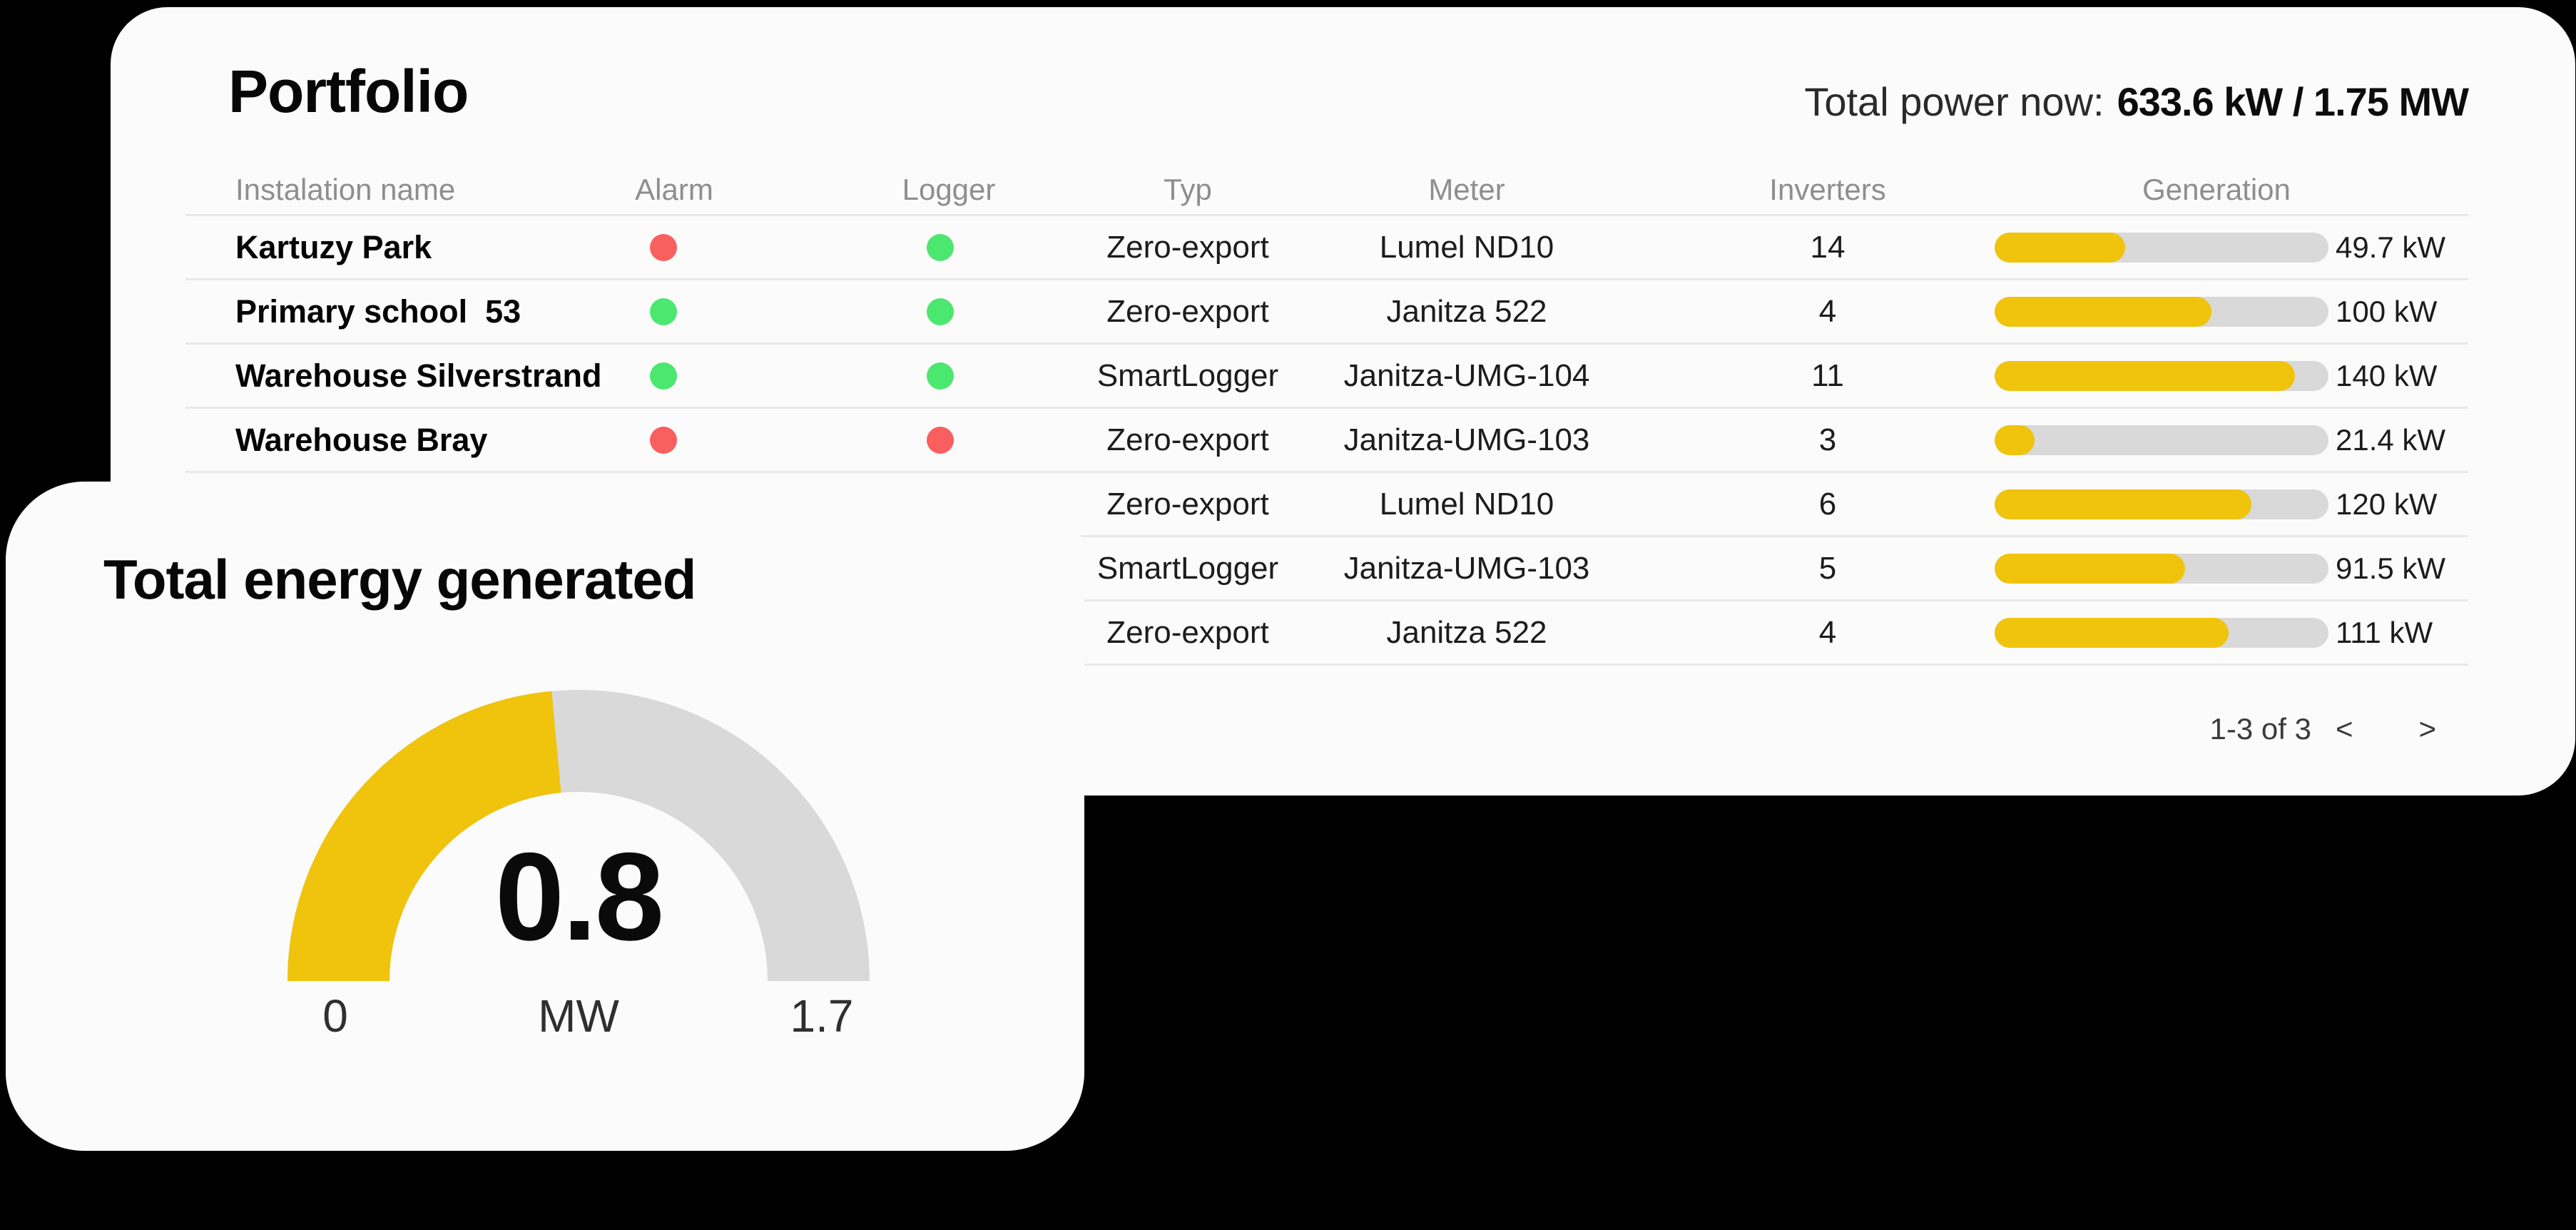  What do you see at coordinates (361, 439) in the screenshot?
I see `installation-name: Warehouse Bray` at bounding box center [361, 439].